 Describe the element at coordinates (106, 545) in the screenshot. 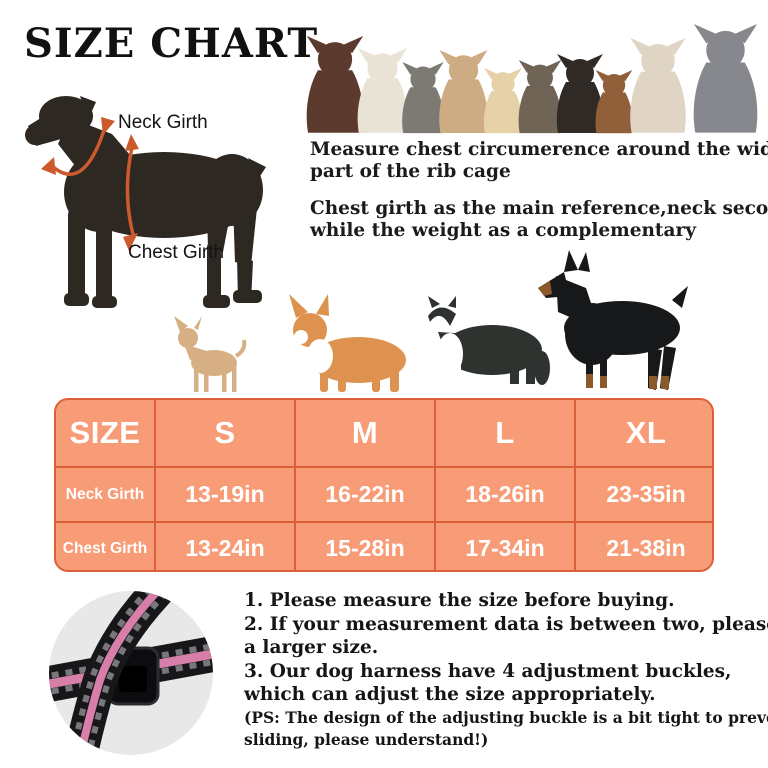

I see `row-label-chest-girth: Chest Girth` at that location.